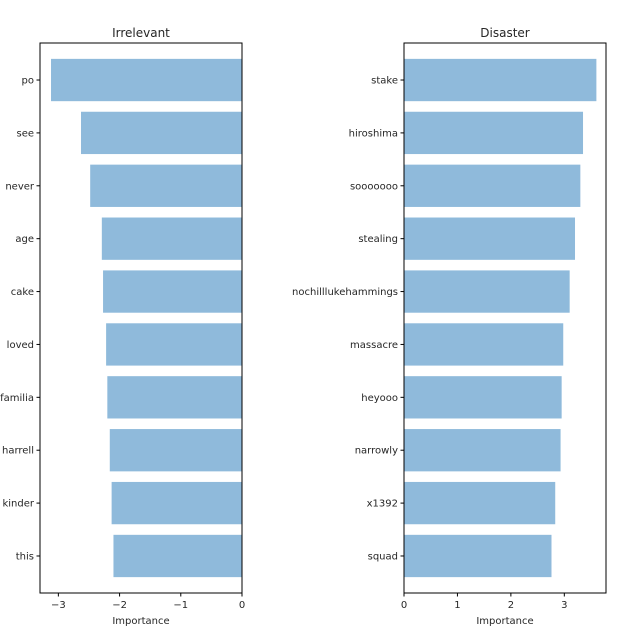 This screenshot has width=640, height=642. What do you see at coordinates (20, 186) in the screenshot?
I see `y-tick-label-irrelevant: never` at bounding box center [20, 186].